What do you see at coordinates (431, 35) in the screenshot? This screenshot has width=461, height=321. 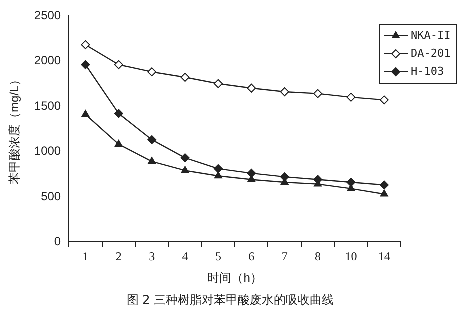 I see `legend-label: NKA-II` at bounding box center [431, 35].